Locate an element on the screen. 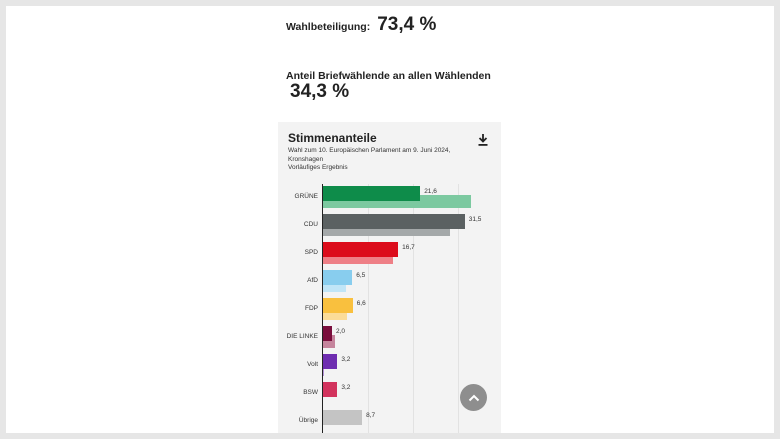 The height and width of the screenshot is (439, 780). value-label: 31,5 is located at coordinates (475, 219).